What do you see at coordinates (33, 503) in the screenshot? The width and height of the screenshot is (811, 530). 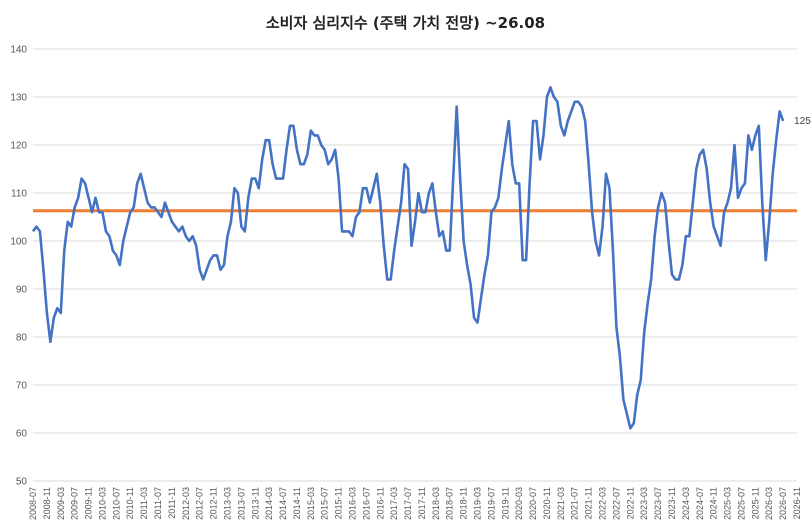 I see `x-tick-label: 2008-07` at bounding box center [33, 503].